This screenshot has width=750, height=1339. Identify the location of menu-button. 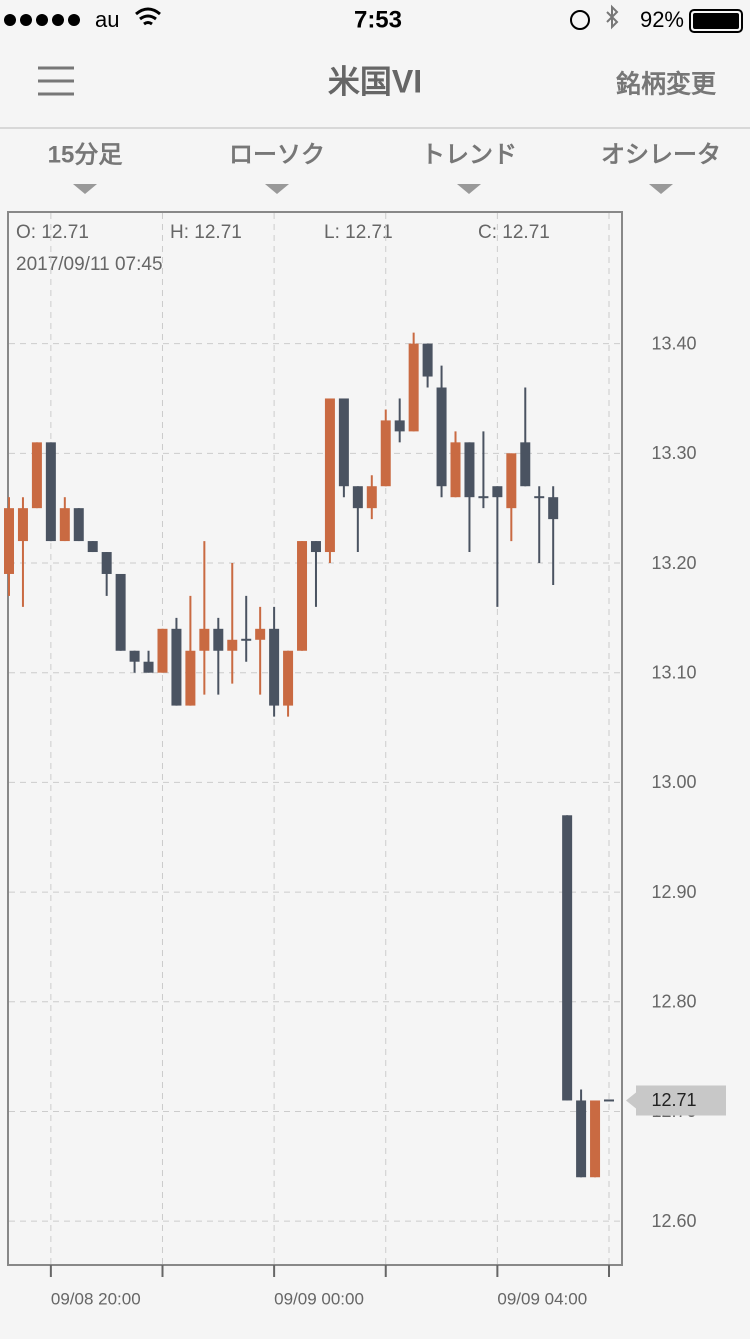
(56, 81).